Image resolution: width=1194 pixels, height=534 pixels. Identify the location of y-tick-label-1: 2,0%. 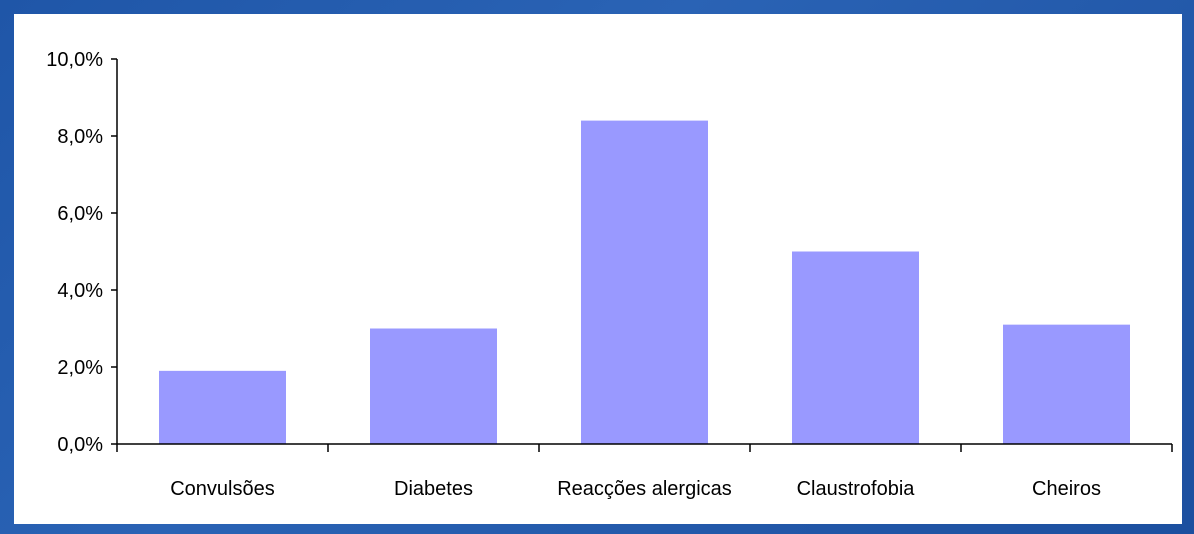
(80, 368).